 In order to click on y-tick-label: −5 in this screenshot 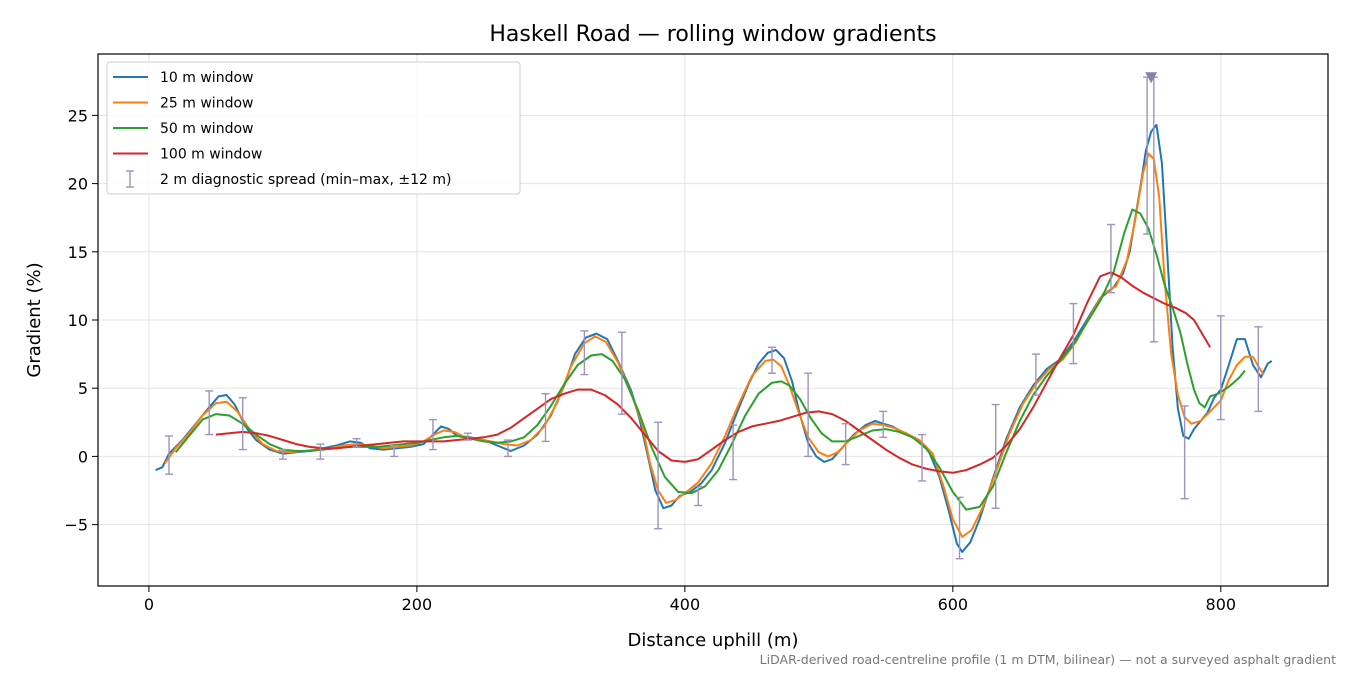, I will do `click(76, 525)`.